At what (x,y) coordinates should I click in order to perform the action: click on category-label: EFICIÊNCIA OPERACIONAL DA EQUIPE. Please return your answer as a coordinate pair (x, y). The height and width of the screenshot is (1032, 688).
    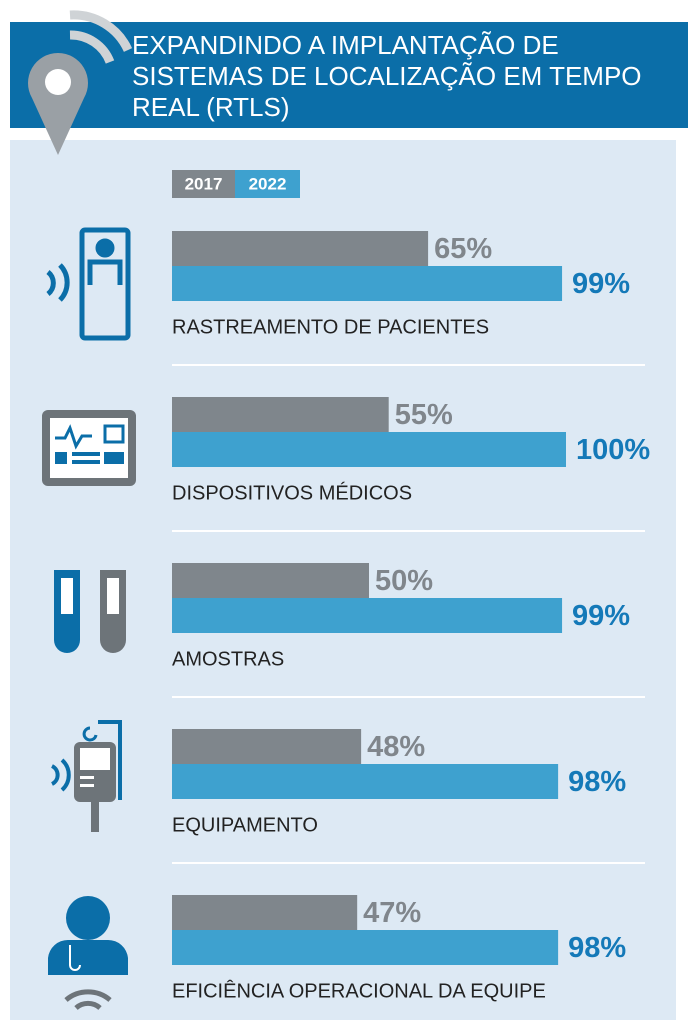
    Looking at the image, I should click on (359, 990).